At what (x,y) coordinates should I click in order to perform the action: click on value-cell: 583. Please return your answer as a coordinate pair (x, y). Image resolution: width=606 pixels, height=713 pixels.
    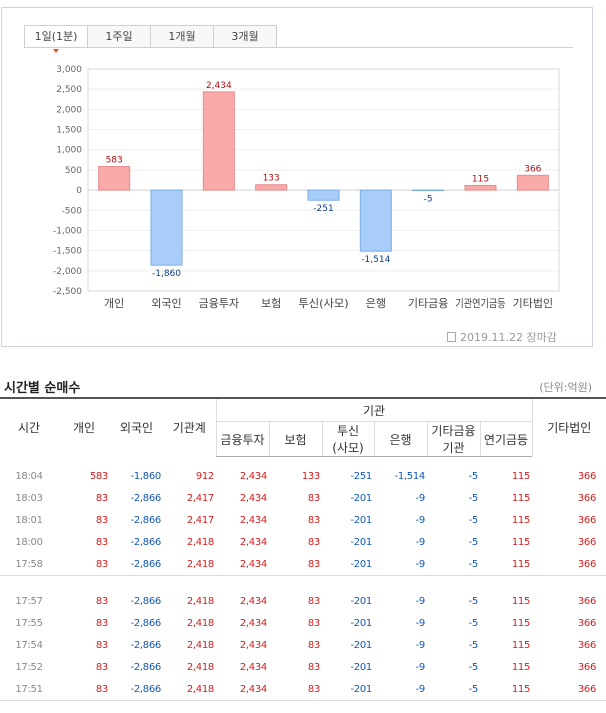
    Looking at the image, I should click on (98, 476).